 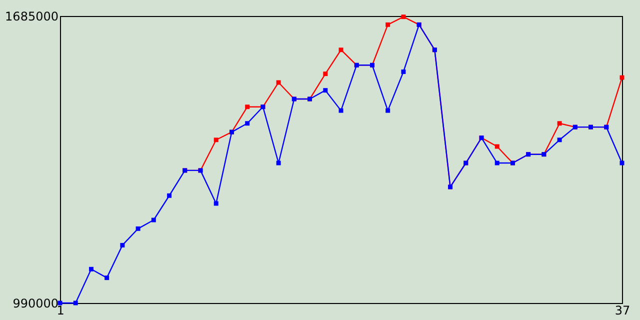 What do you see at coordinates (31, 17) in the screenshot?
I see `y-tick-label: 1685000` at bounding box center [31, 17].